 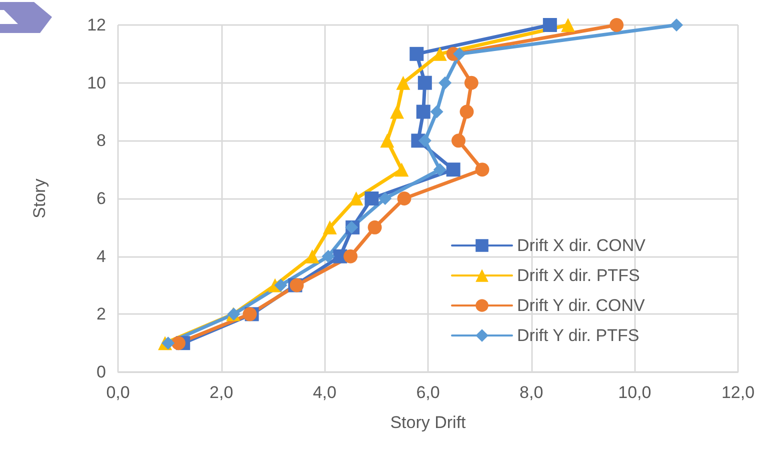 I want to click on y-tick-label: 2, so click(x=101, y=314).